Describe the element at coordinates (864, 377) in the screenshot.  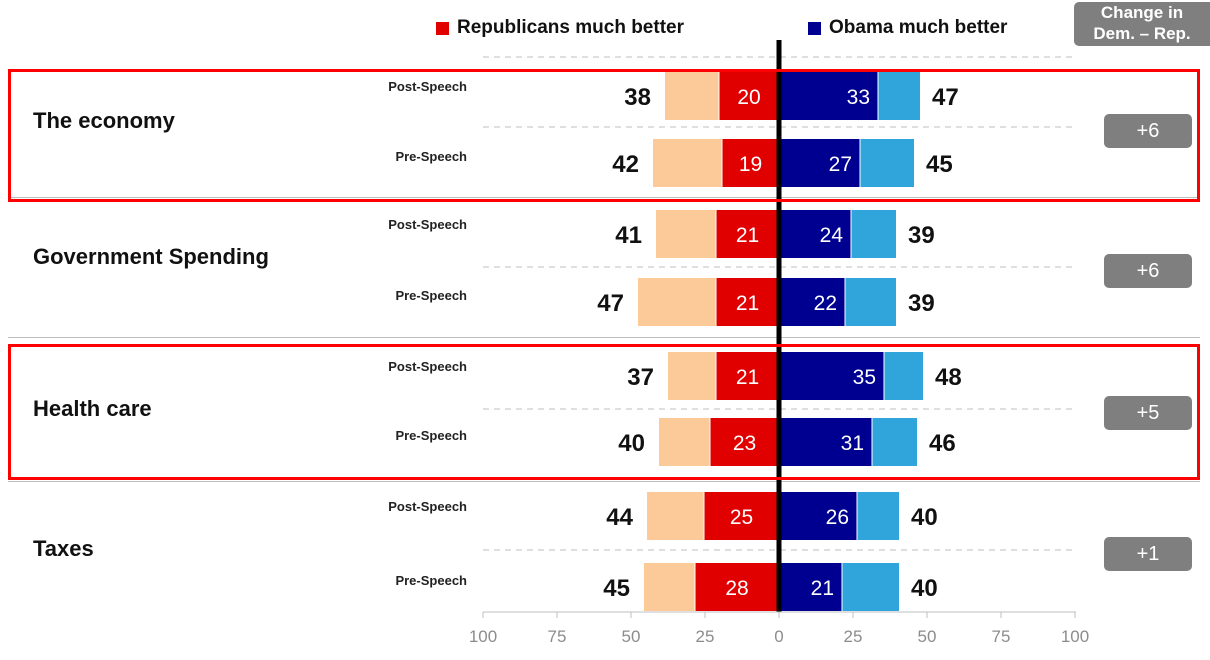
I see `data-label-dem-much: 35` at that location.